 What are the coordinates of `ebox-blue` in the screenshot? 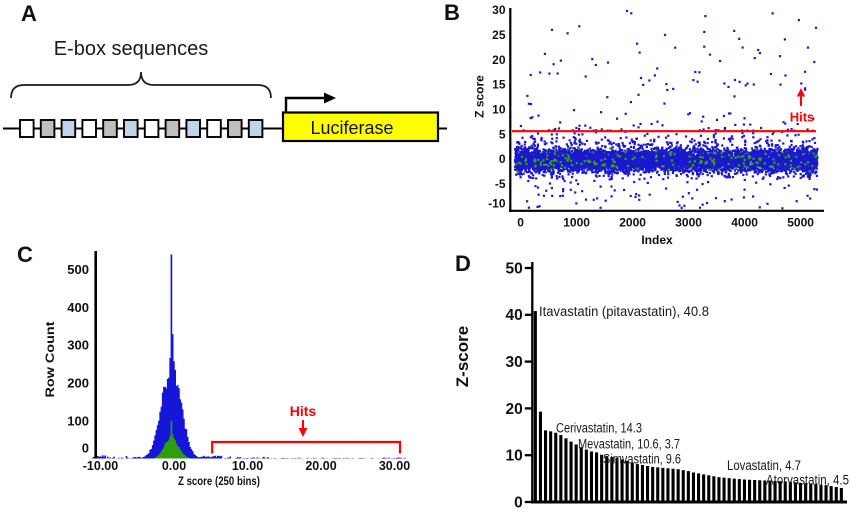 It's located at (193, 128).